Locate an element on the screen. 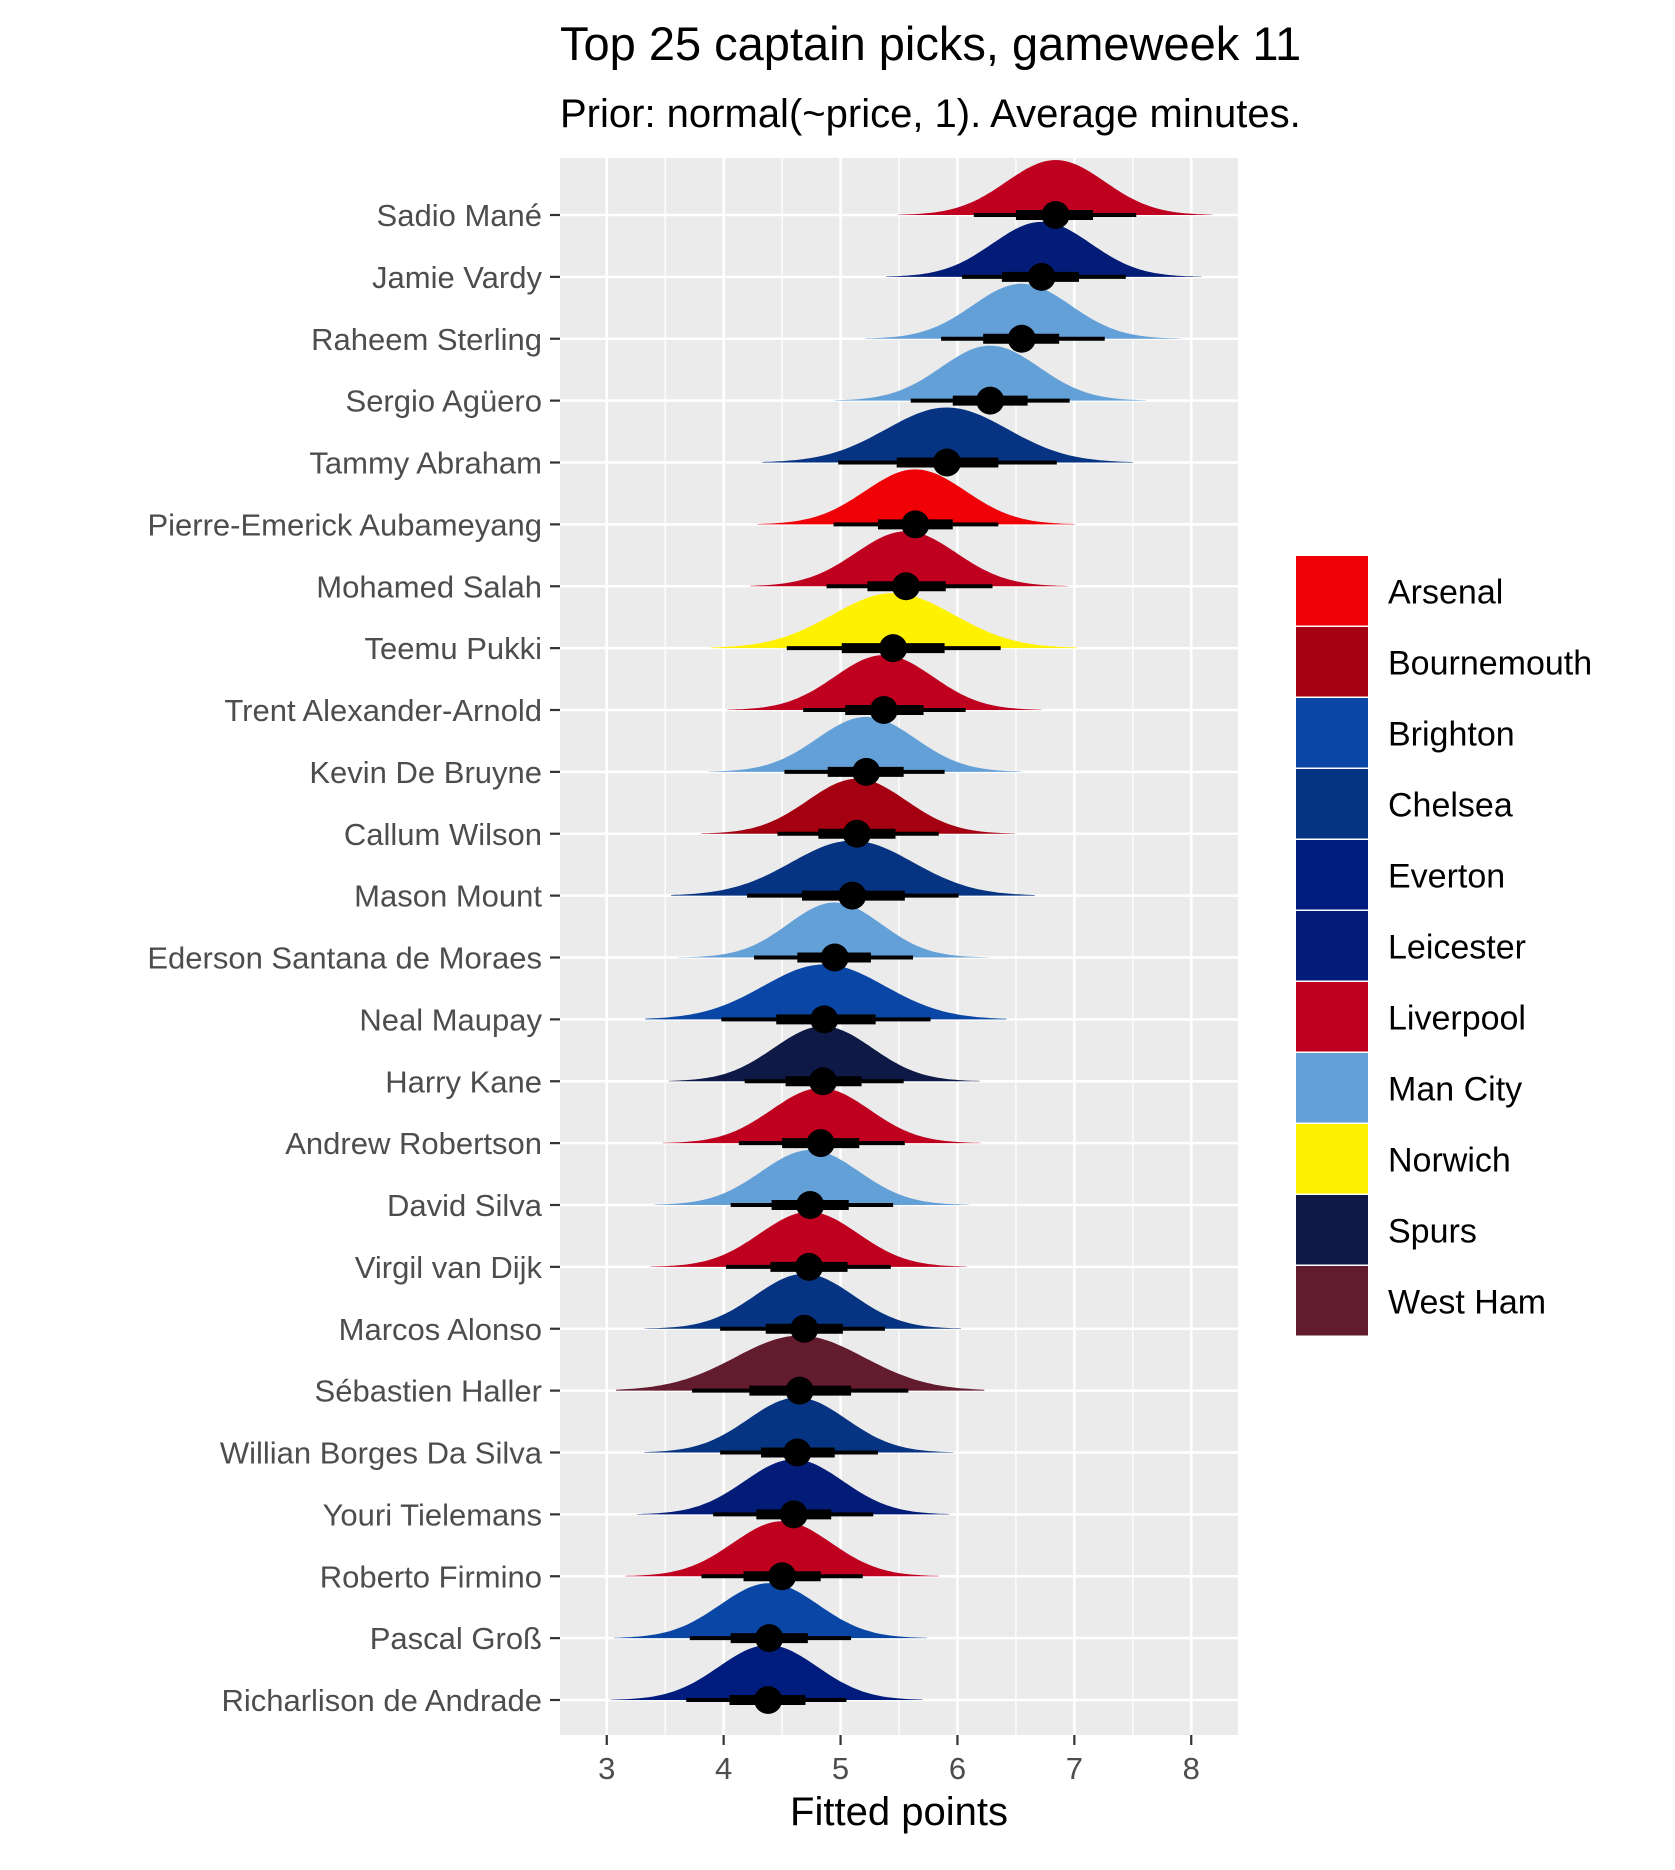 The image size is (1675, 1870). legend-label: Arsenal is located at coordinates (1445, 593).